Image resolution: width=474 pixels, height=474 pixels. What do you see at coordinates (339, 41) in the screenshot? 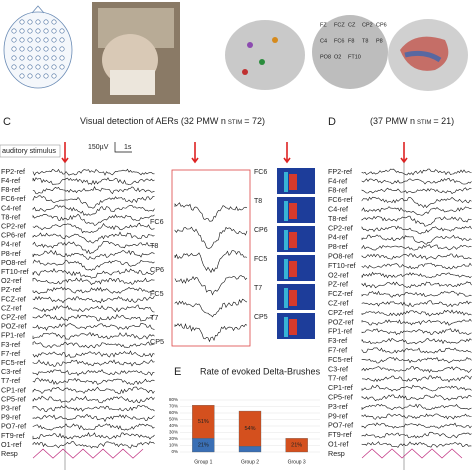
I see `electrode-label: FC6` at bounding box center [339, 41].